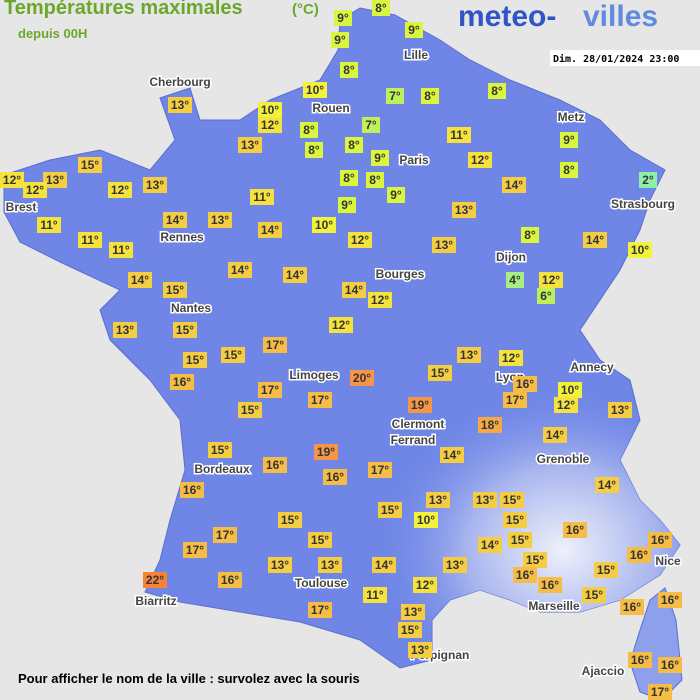 The width and height of the screenshot is (700, 700). I want to click on temperature-label: 20°, so click(362, 378).